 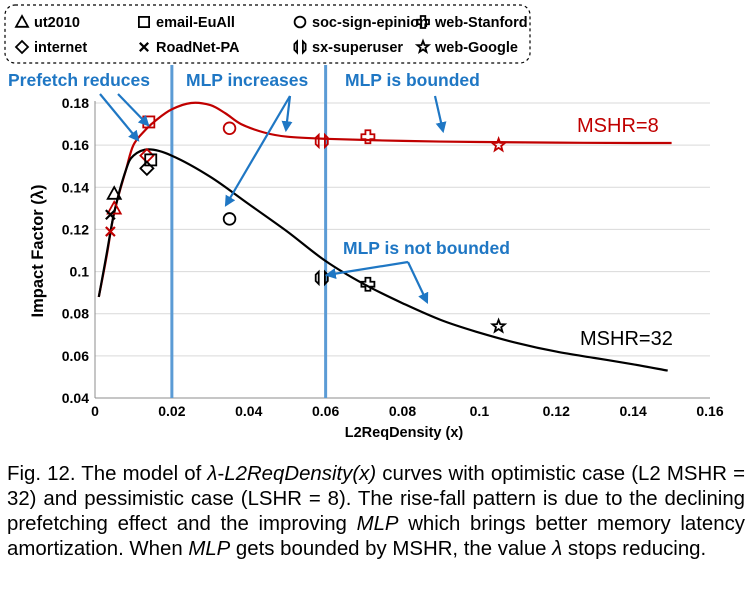 I want to click on triangle-icon, so click(x=22, y=21).